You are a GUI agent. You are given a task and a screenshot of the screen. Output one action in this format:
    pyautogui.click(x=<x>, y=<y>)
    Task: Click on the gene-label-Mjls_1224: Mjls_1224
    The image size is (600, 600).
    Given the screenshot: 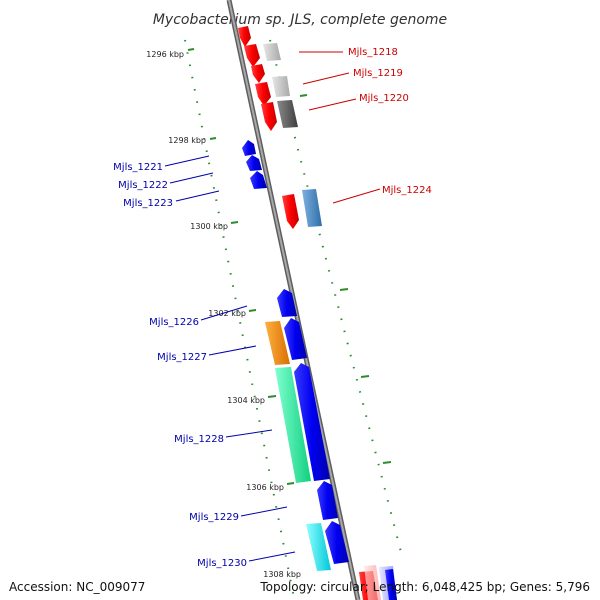 What is the action you would take?
    pyautogui.click(x=407, y=190)
    